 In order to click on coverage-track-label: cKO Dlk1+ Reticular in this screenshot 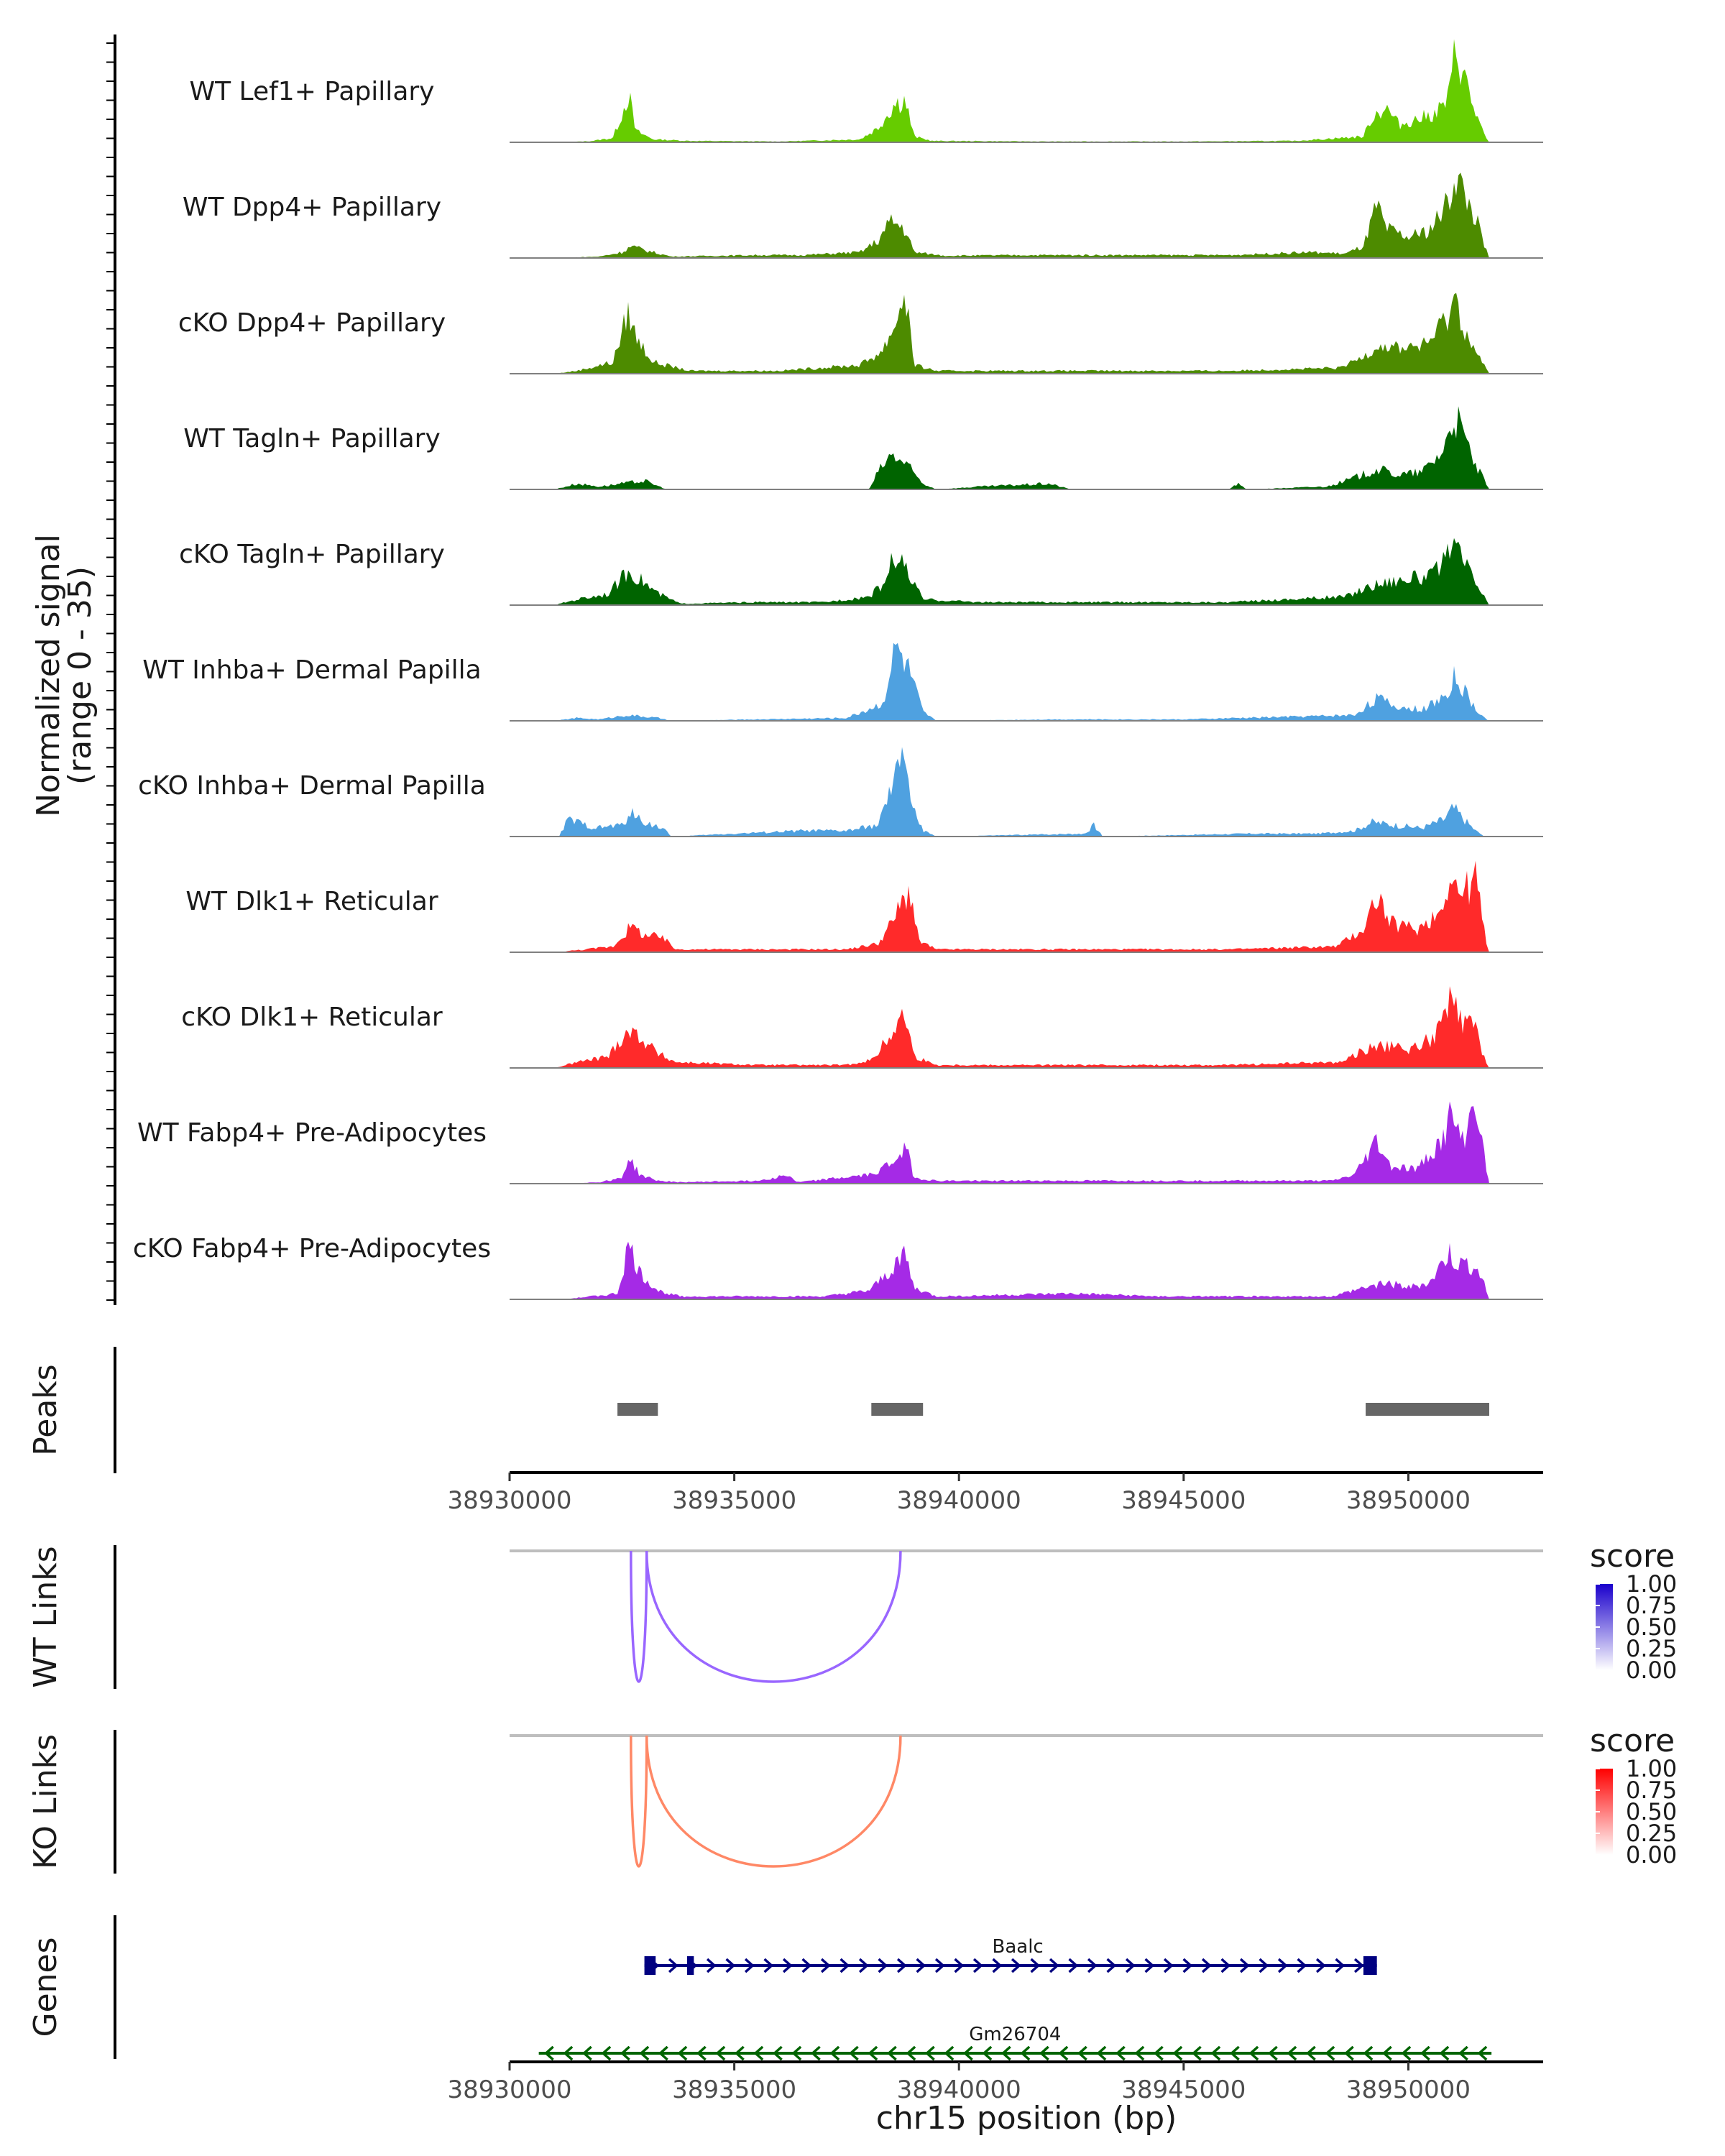, I will do `click(312, 1017)`.